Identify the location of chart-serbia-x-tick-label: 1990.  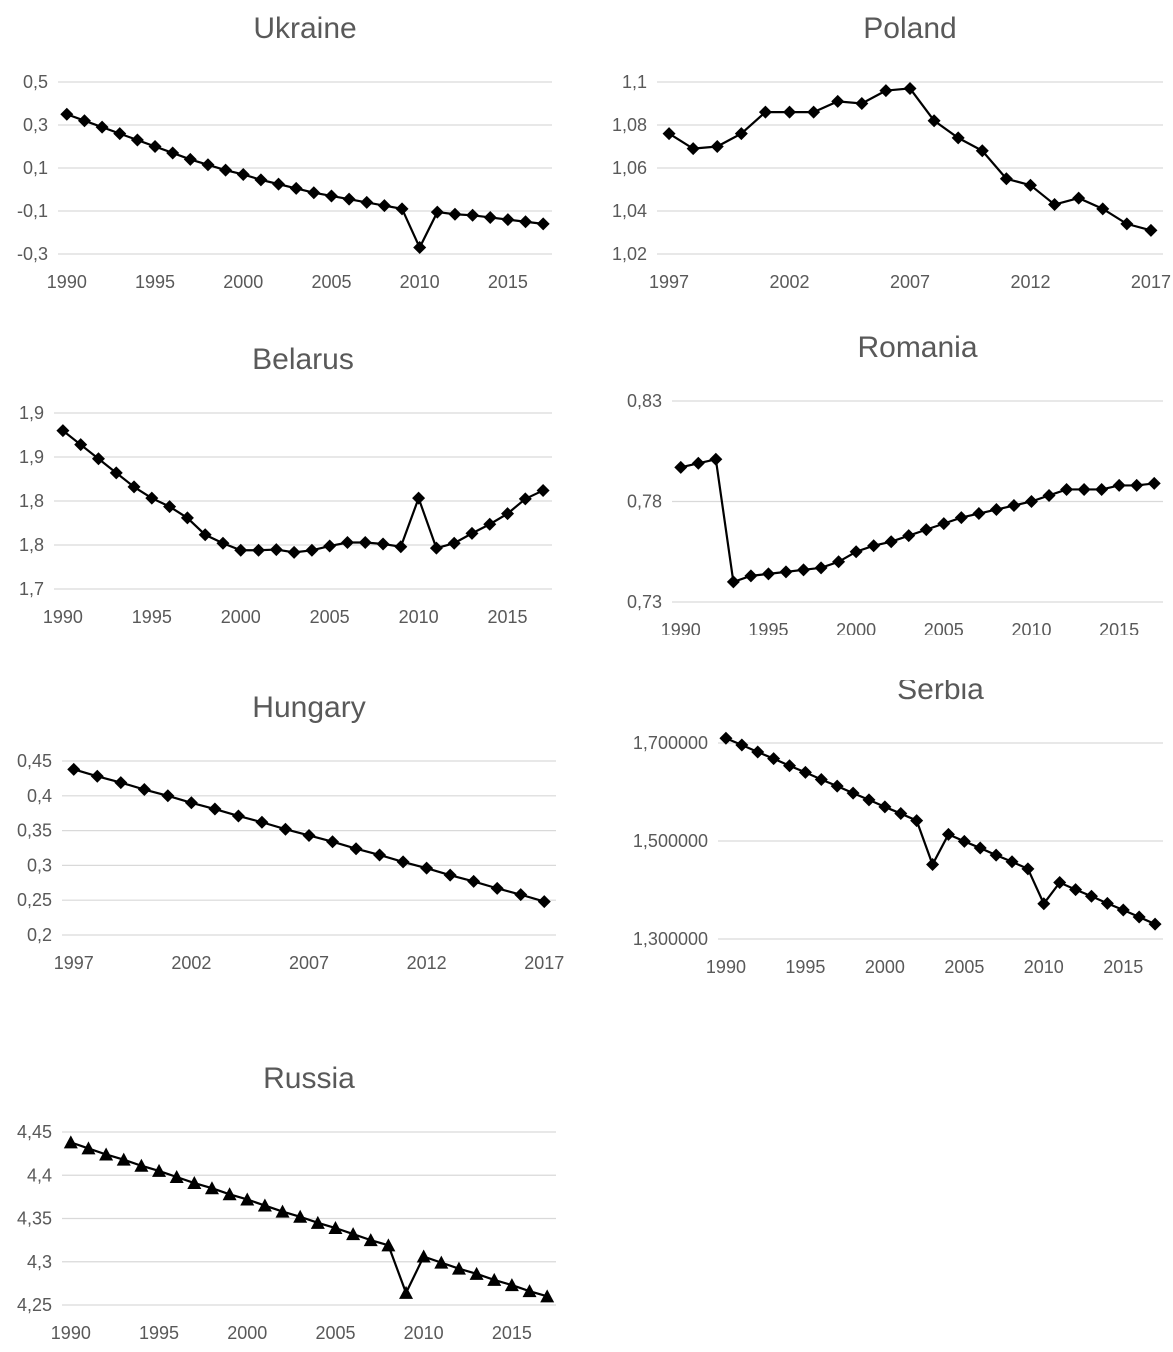
(726, 967).